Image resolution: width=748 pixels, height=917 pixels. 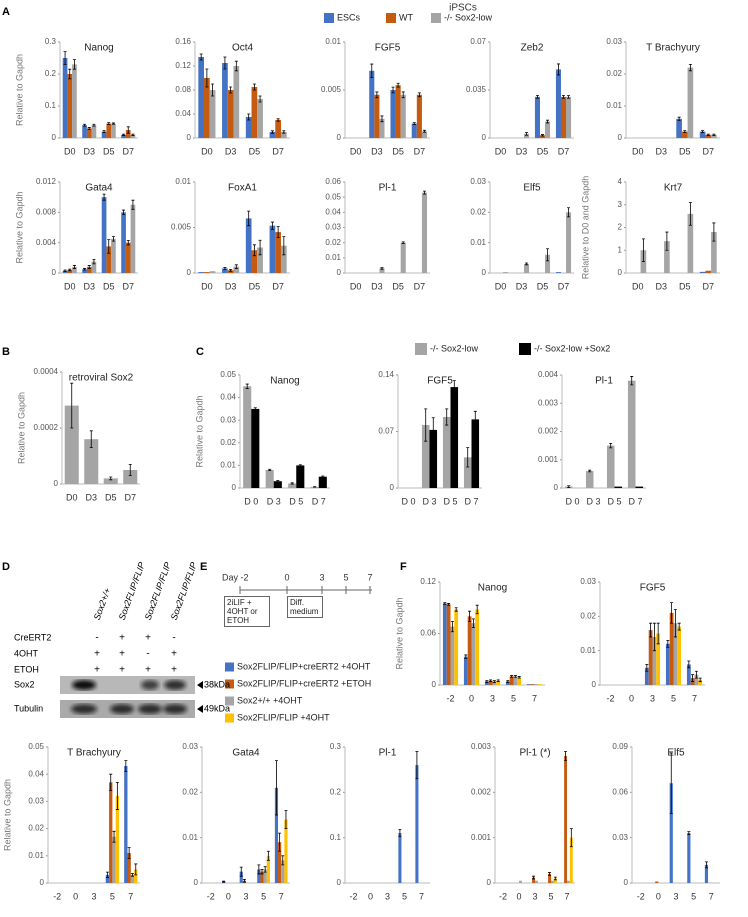 What do you see at coordinates (51, 41) in the screenshot?
I see `y-tick-label: 0.3` at bounding box center [51, 41].